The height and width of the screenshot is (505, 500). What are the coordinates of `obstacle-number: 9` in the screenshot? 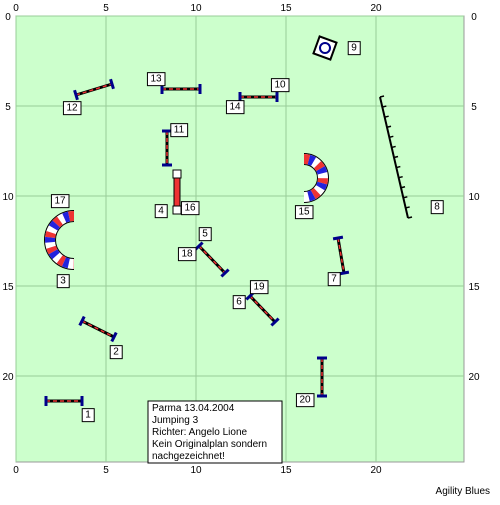 It's located at (354, 48).